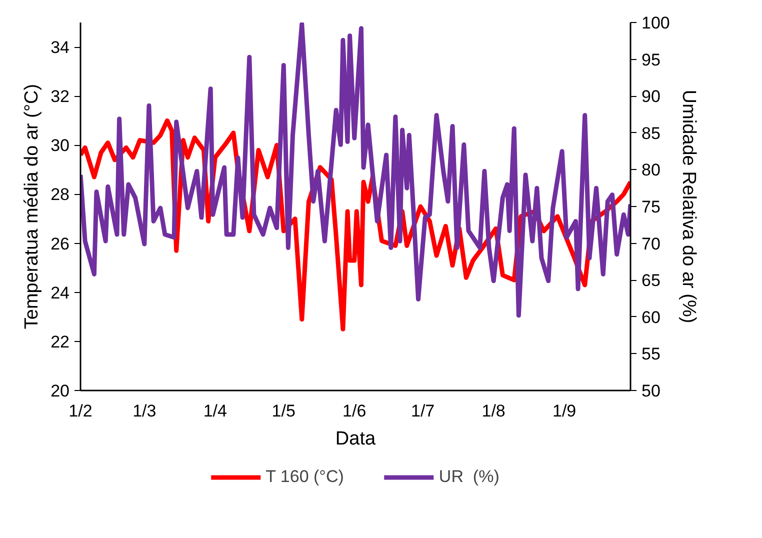  What do you see at coordinates (651, 133) in the screenshot?
I see `y2-tick-label: 85` at bounding box center [651, 133].